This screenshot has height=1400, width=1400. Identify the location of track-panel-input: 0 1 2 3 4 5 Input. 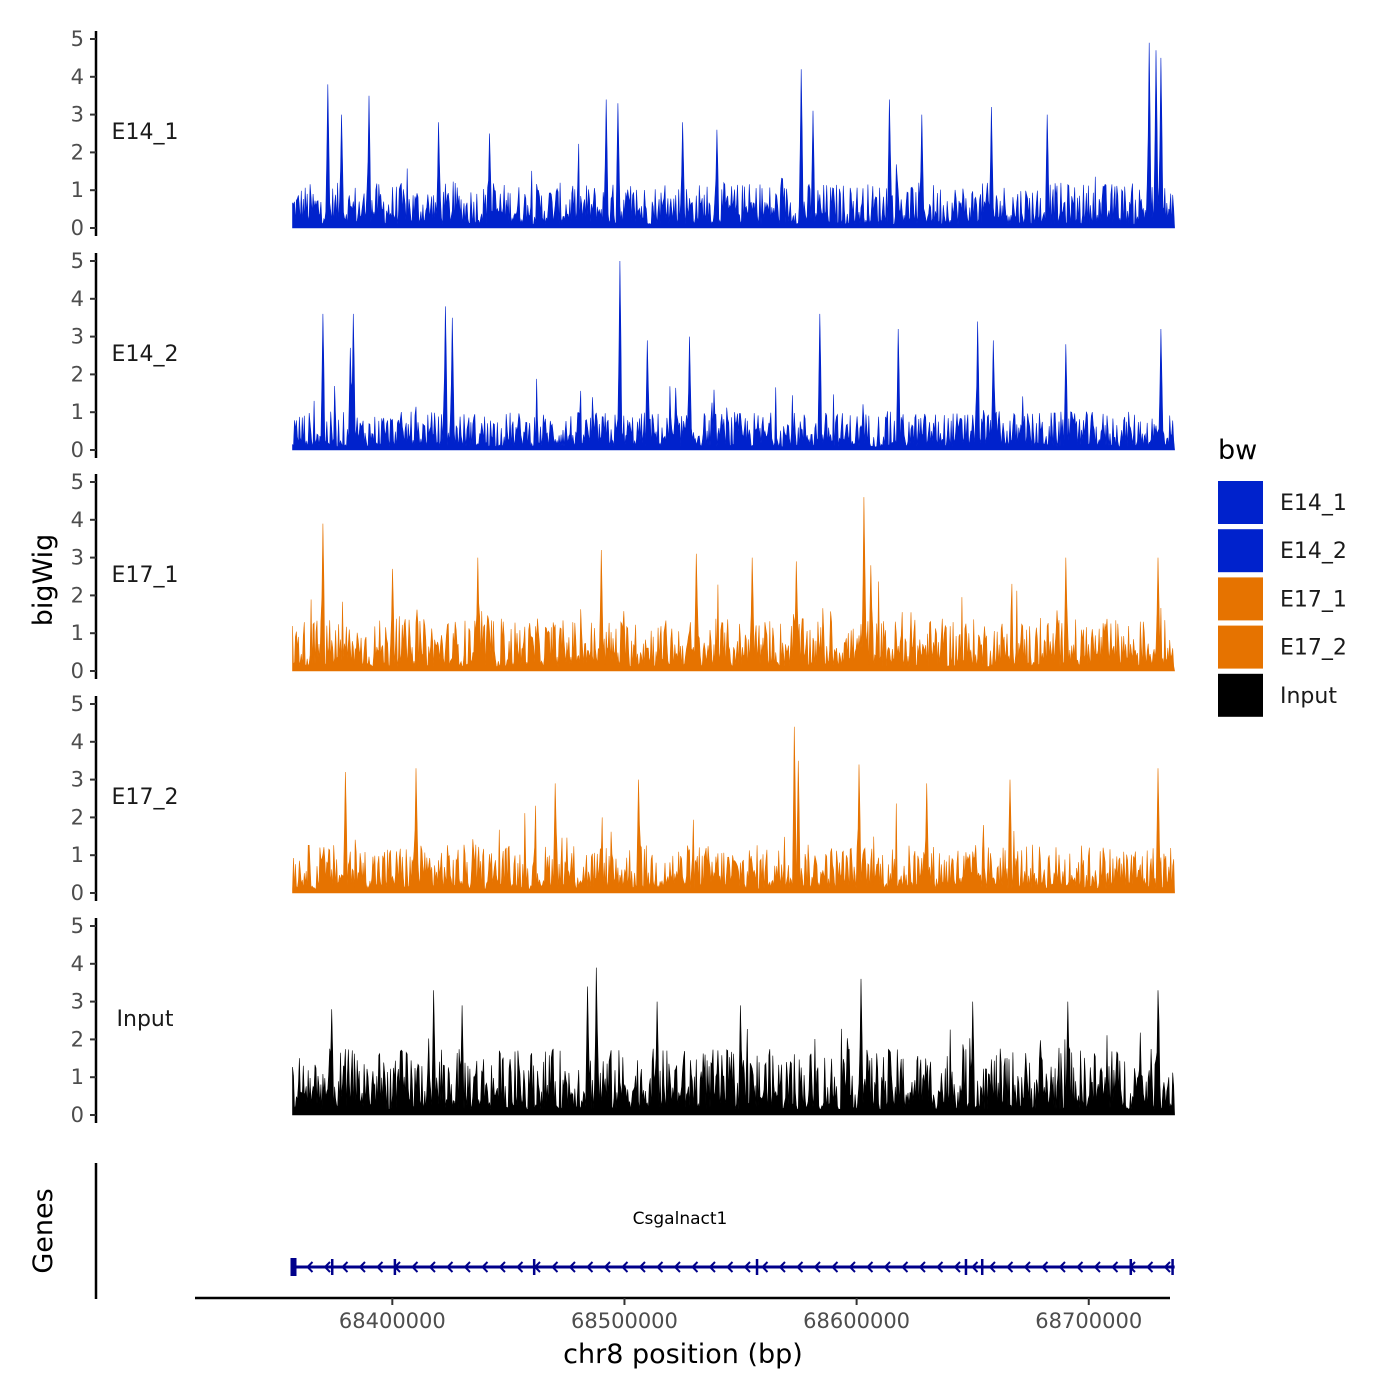
(623, 1020).